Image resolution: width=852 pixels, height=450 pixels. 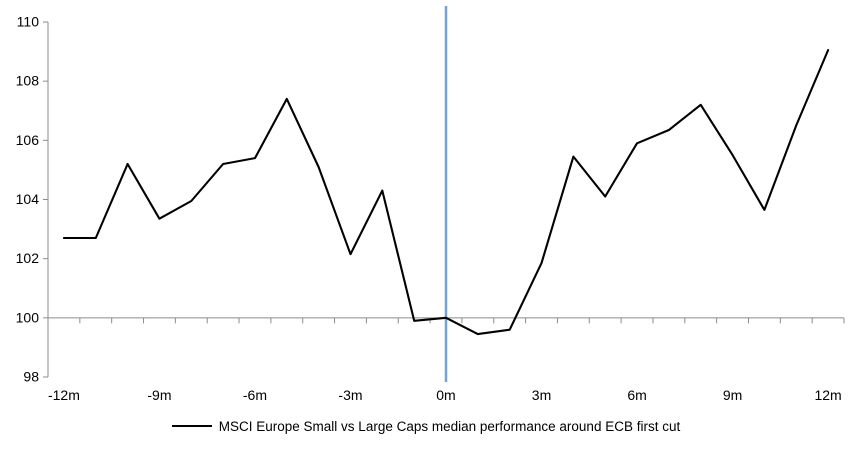 What do you see at coordinates (159, 395) in the screenshot?
I see `x-tick-label: -9m` at bounding box center [159, 395].